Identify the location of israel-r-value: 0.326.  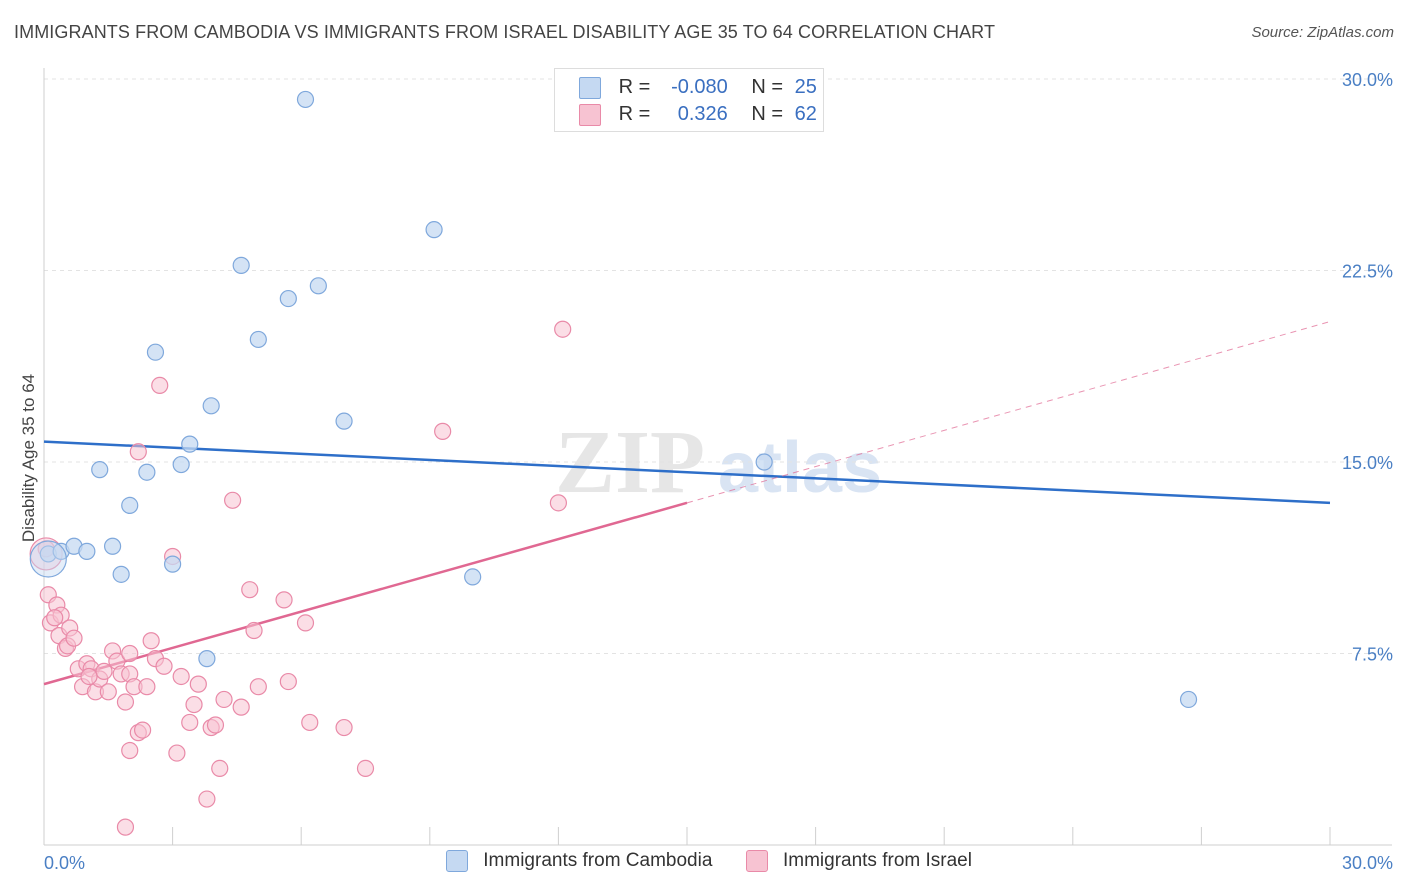
(702, 114).